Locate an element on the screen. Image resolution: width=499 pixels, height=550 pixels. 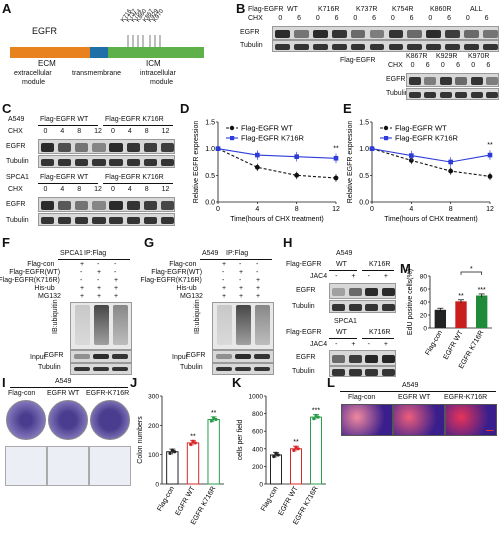
l-image-row is located at coordinates (418, 420).